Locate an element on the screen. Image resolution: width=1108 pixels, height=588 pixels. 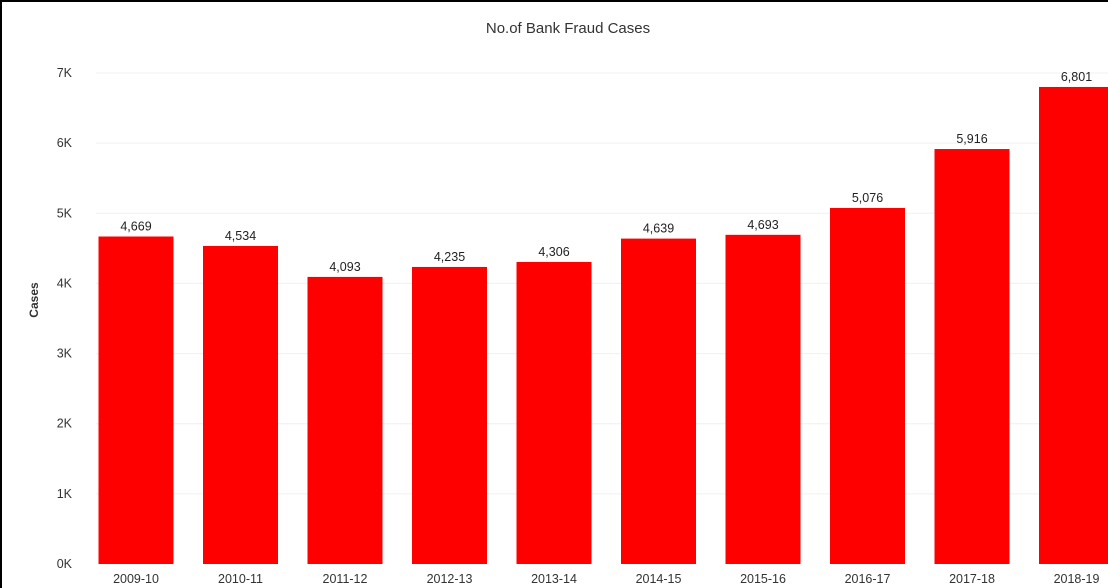
x-tick-label: 2017-18 is located at coordinates (972, 579).